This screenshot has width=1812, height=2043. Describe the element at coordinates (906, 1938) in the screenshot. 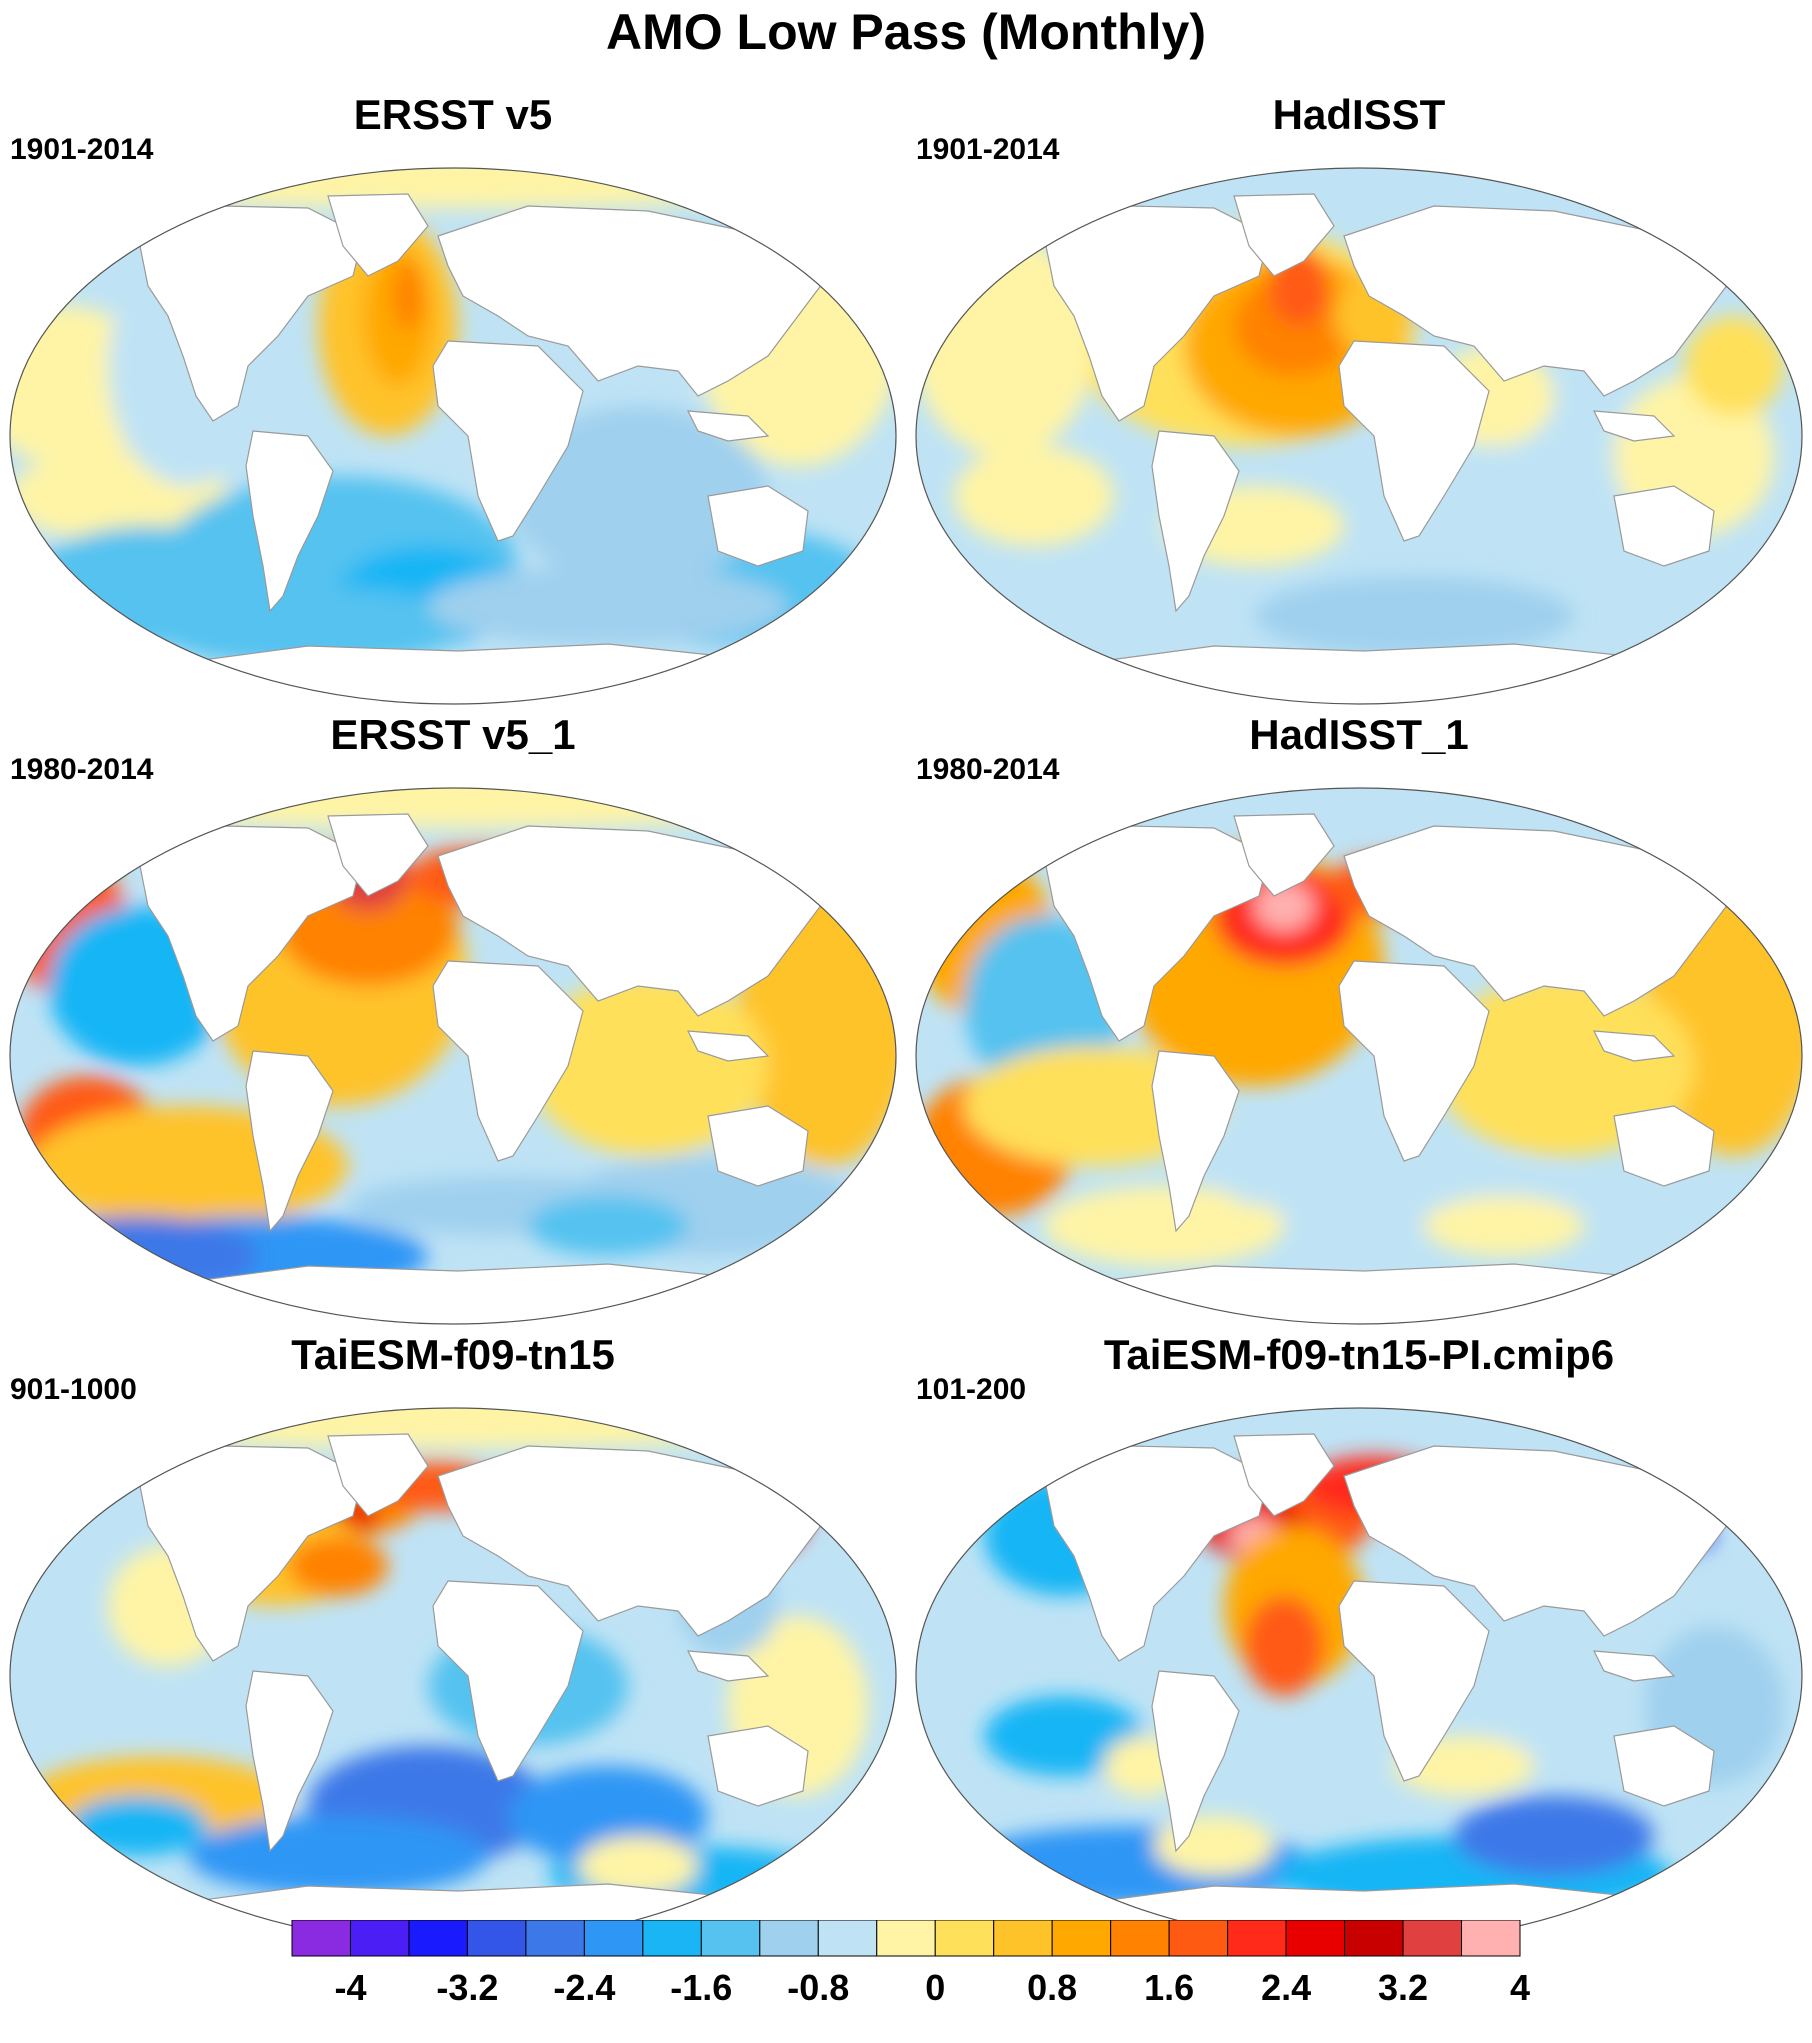

I see `colorbar` at that location.